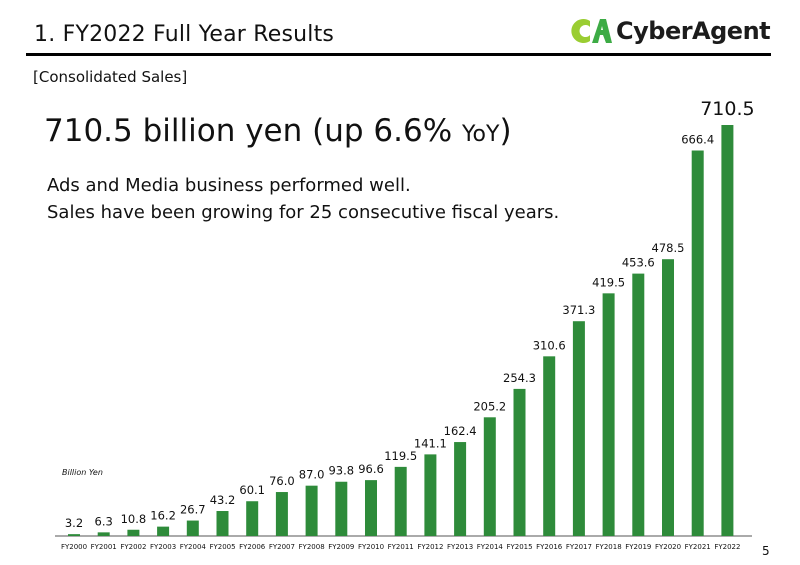 The image size is (800, 565). Describe the element at coordinates (460, 547) in the screenshot. I see `x-tick-fy2013: FY2013` at that location.